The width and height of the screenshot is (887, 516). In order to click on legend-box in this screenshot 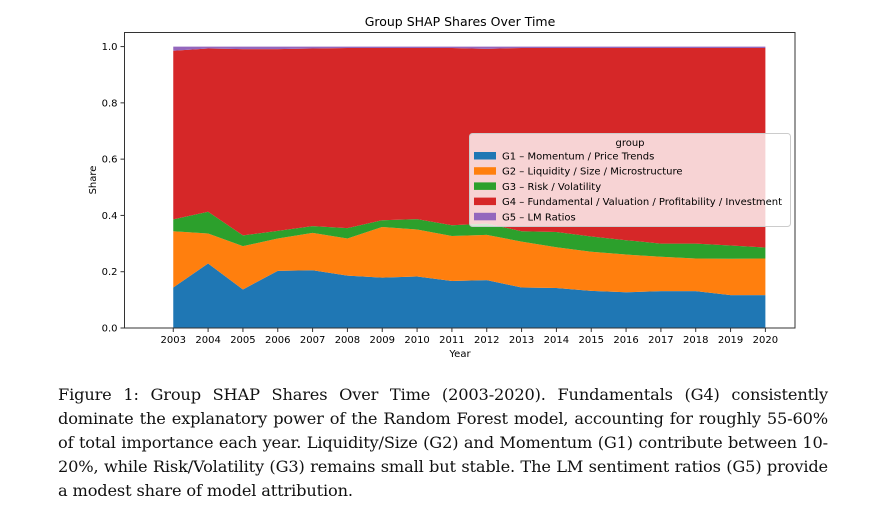, I will do `click(630, 180)`.